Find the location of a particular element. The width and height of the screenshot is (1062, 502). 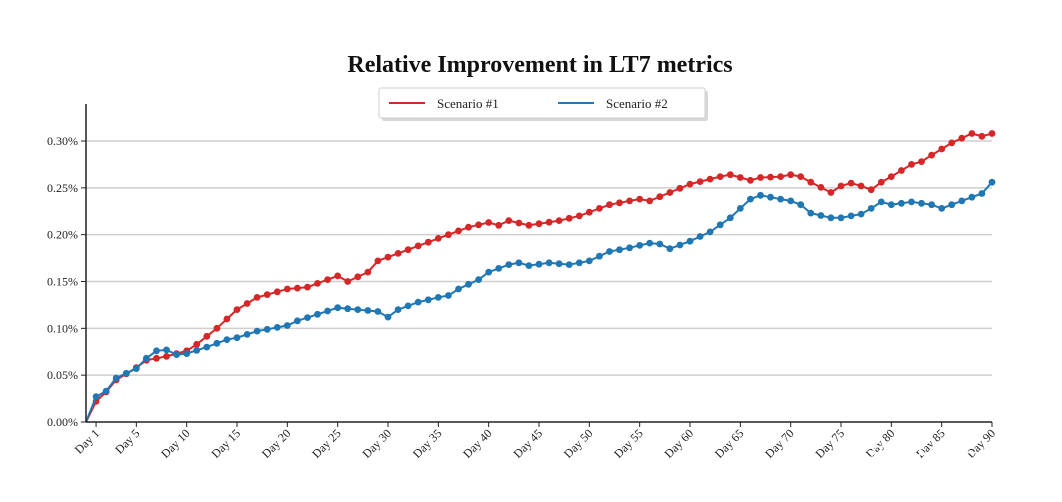

x-tick-label: Day 50 is located at coordinates (578, 443).